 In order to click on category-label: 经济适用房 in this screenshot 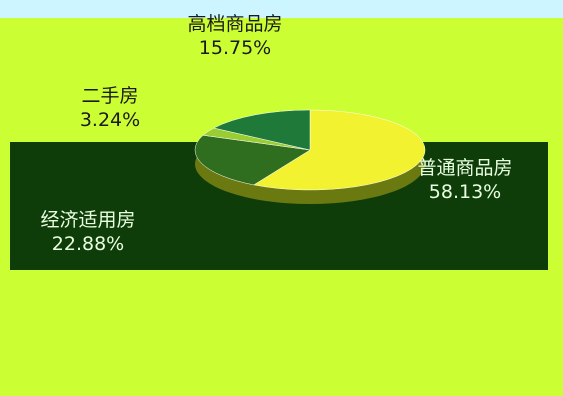, I will do `click(88, 220)`.